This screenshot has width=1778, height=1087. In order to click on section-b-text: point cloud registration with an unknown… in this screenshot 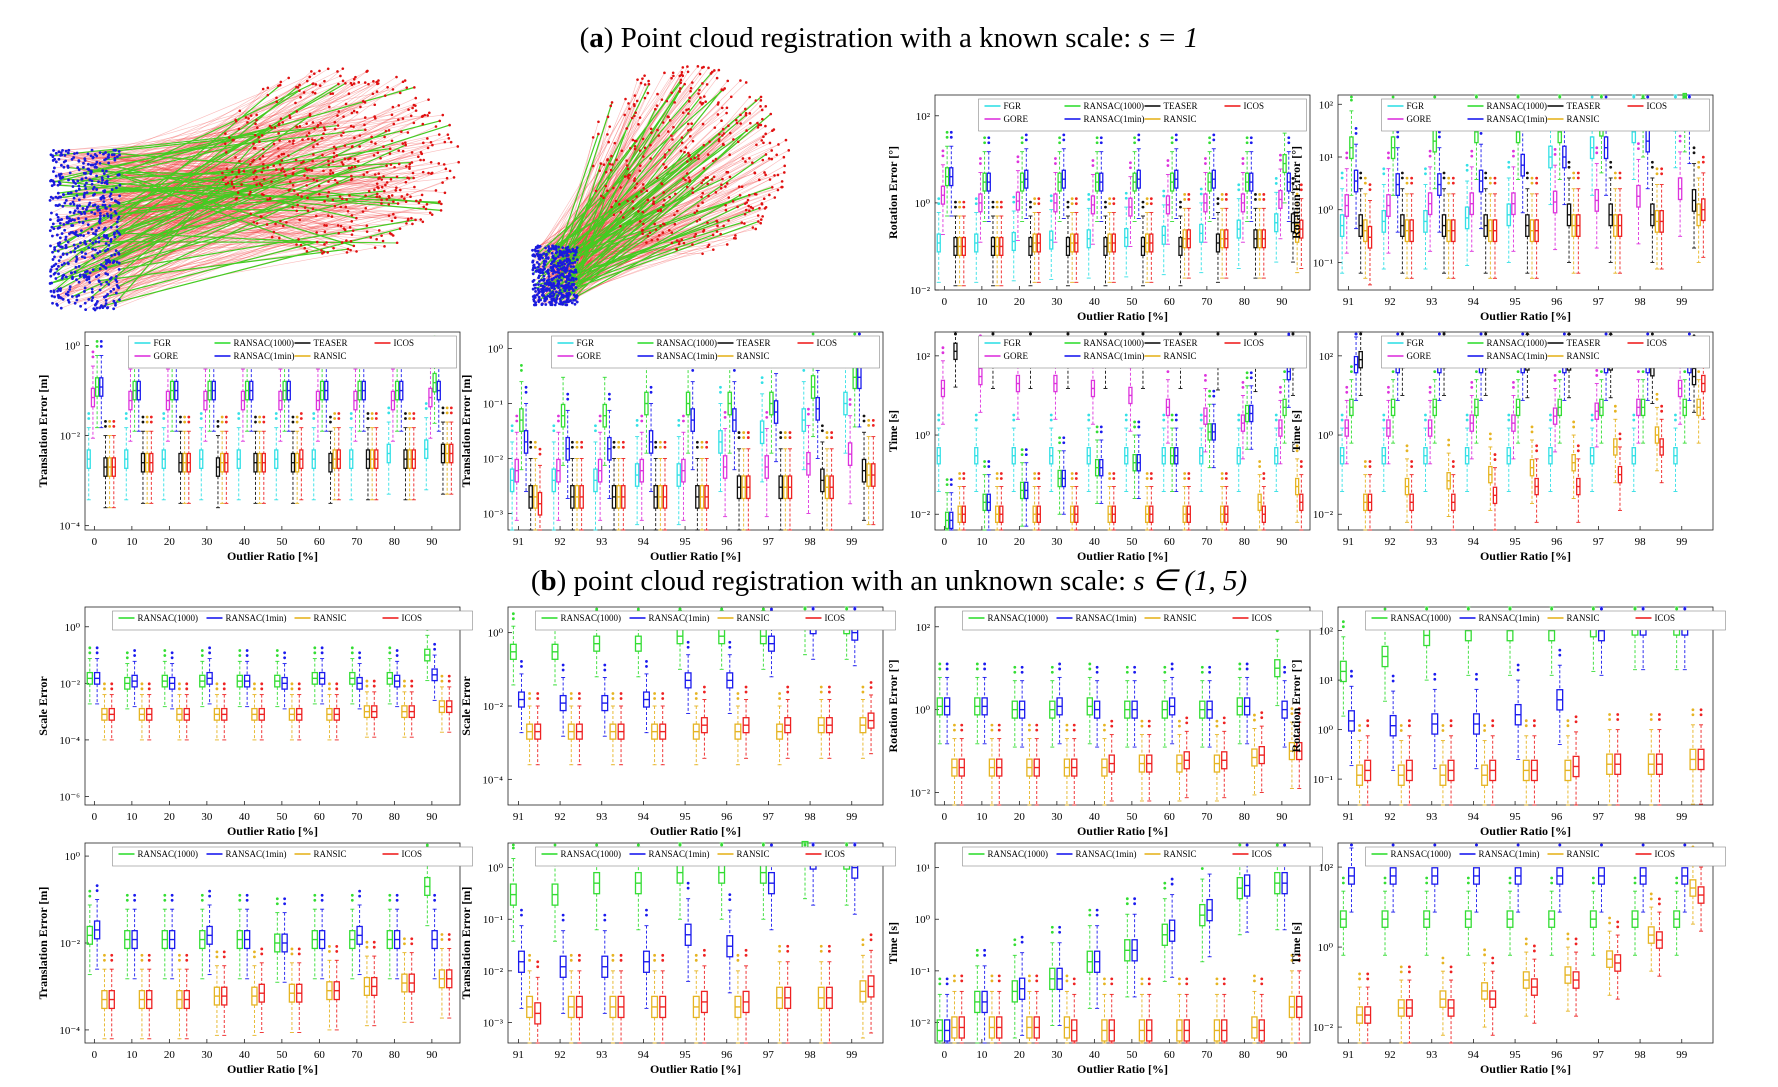, I will do `click(853, 581)`.